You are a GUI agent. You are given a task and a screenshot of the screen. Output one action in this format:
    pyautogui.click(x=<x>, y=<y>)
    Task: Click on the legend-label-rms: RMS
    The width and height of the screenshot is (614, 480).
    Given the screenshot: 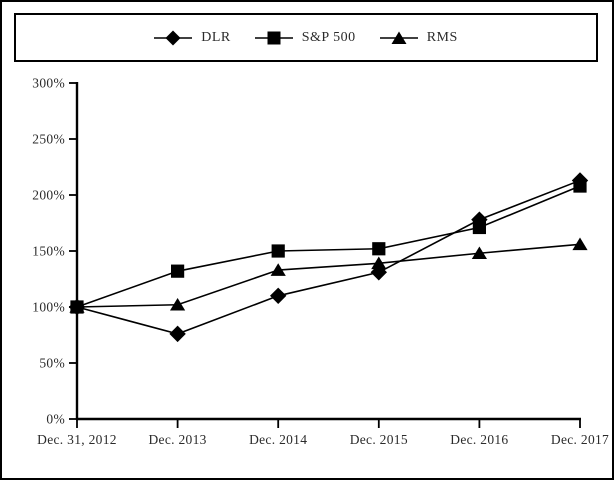 What is the action you would take?
    pyautogui.click(x=442, y=37)
    